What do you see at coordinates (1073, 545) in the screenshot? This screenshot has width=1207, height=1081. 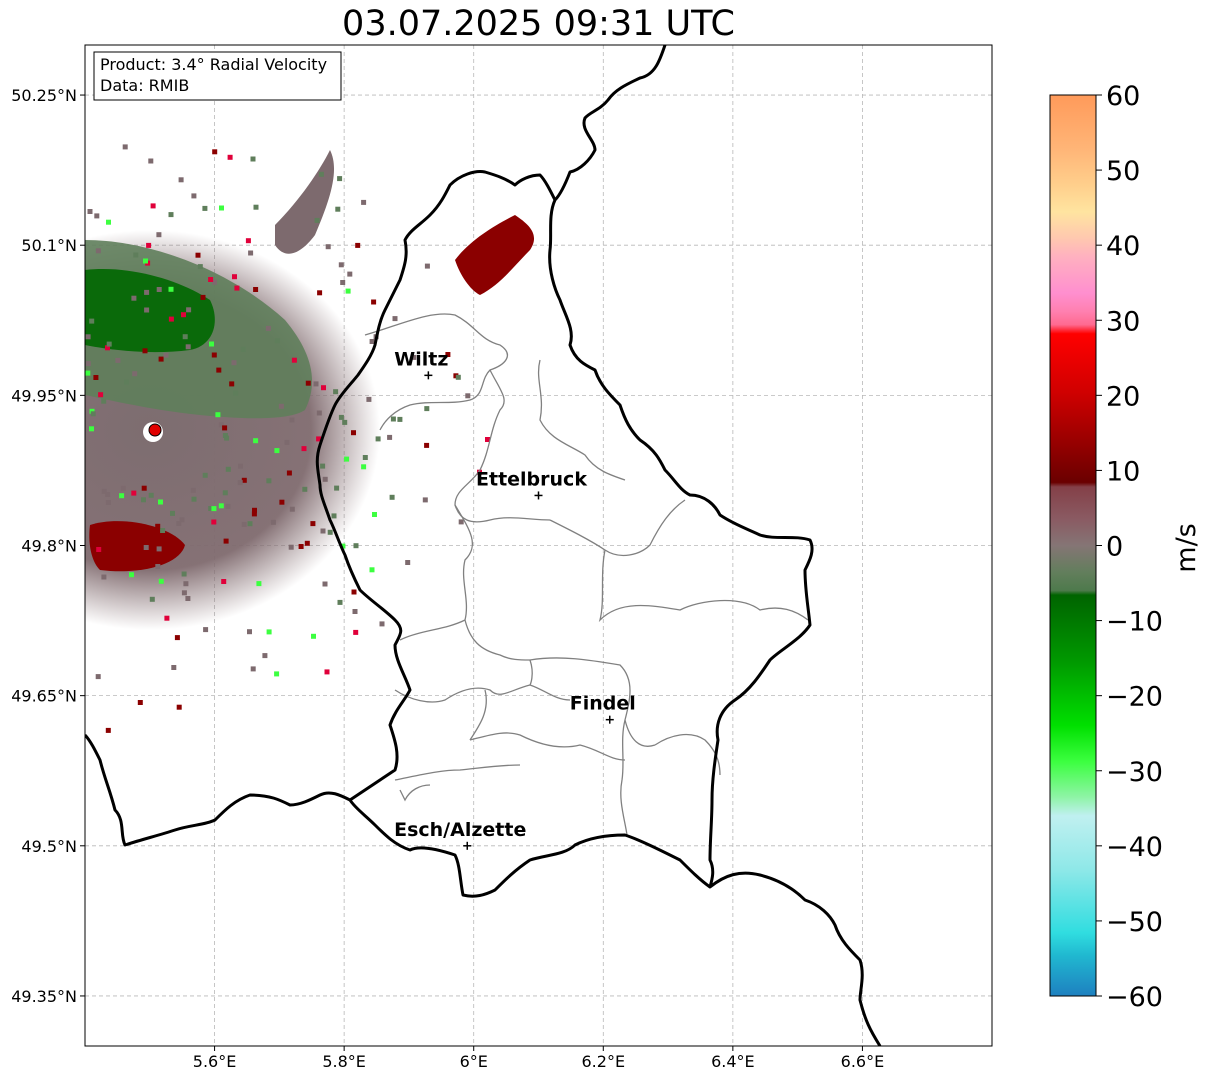 I see `colorbar-ramp` at bounding box center [1073, 545].